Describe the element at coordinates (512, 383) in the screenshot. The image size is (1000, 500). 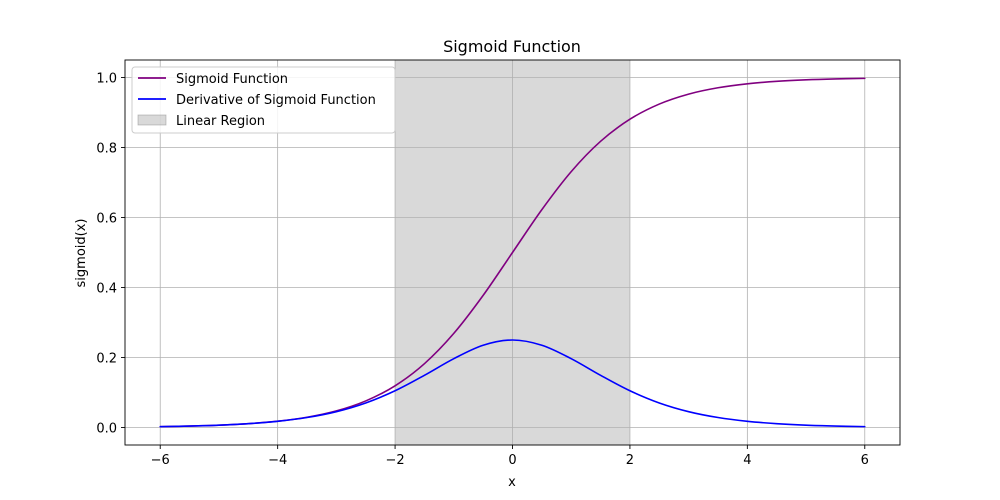
I see `derivative-line` at that location.